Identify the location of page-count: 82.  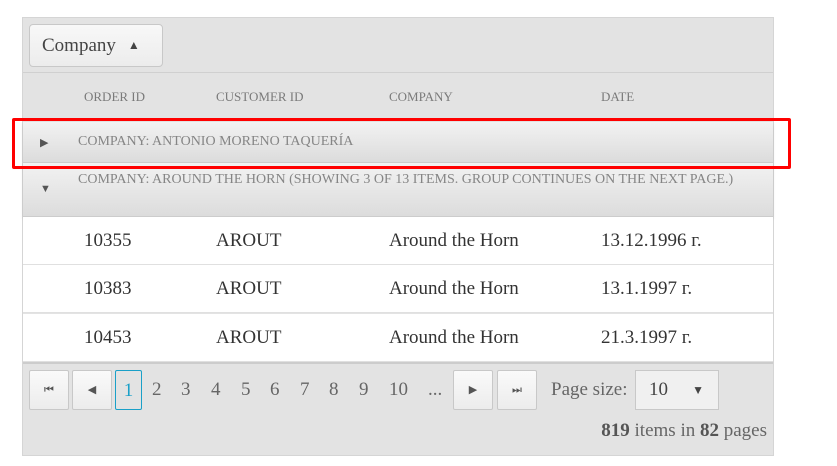
(709, 430).